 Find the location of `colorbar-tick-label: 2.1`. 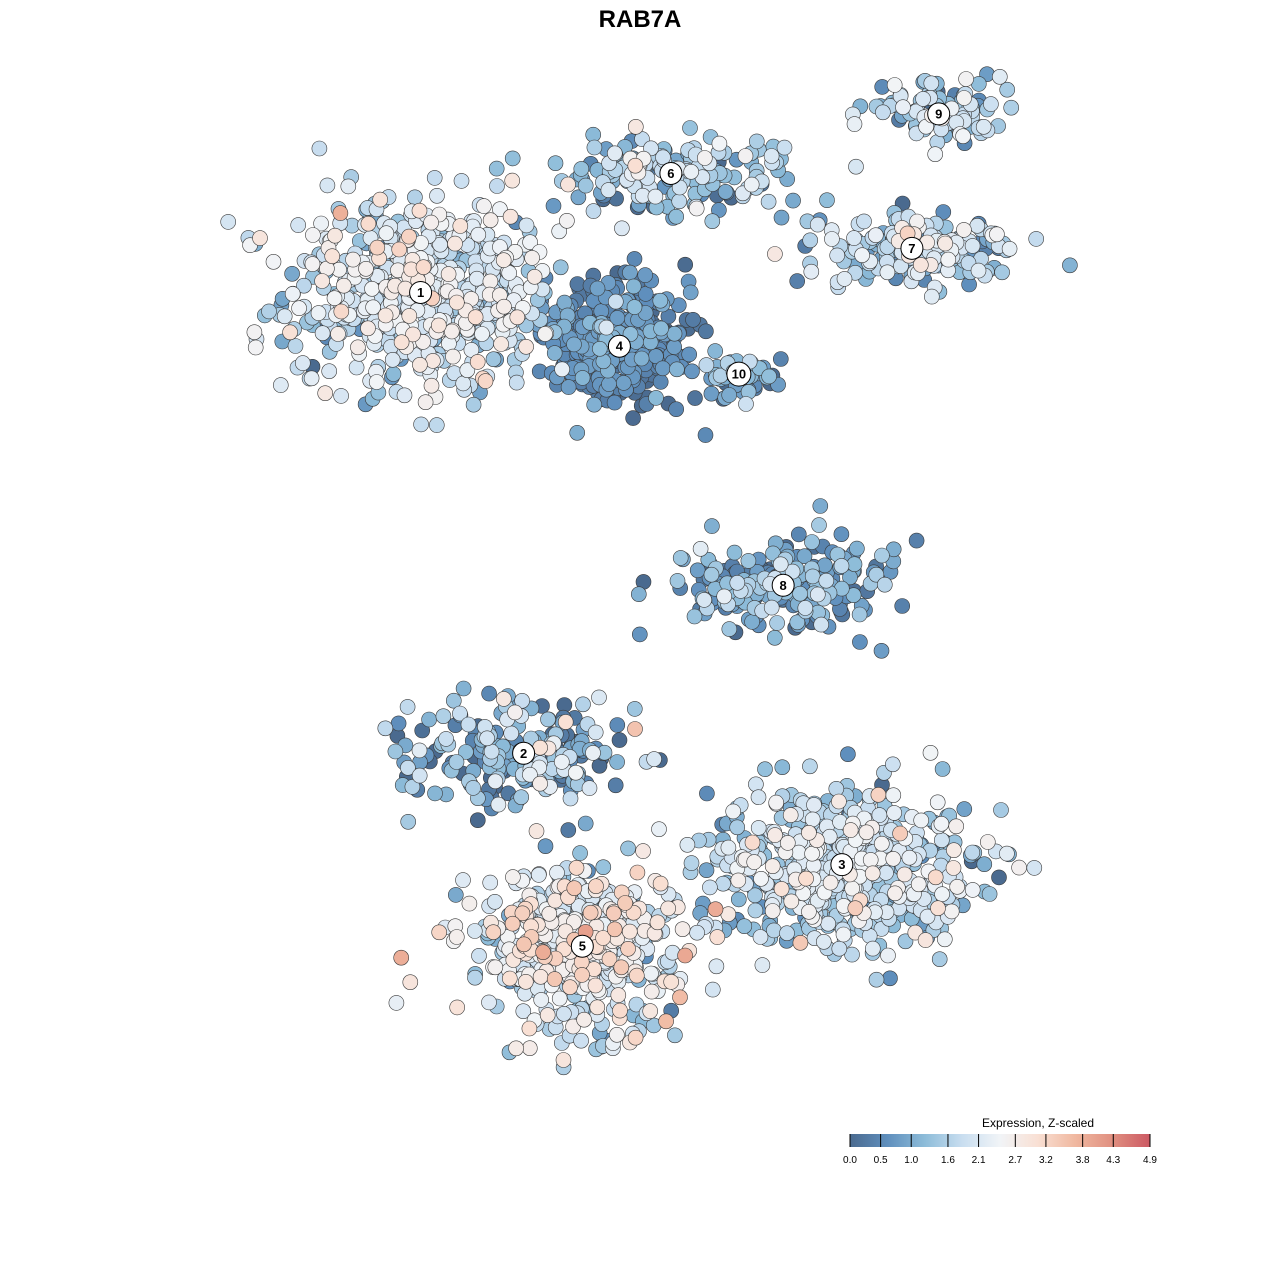

colorbar-tick-label: 2.1 is located at coordinates (979, 1160).